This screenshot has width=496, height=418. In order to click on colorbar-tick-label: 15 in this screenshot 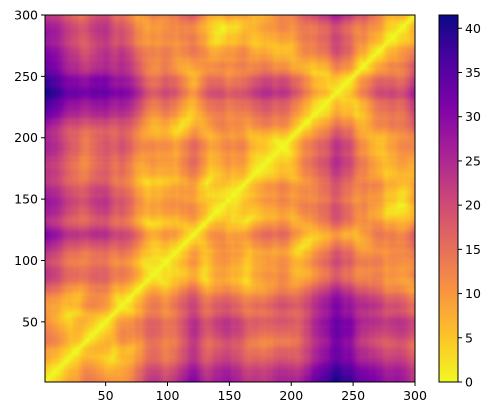, I will do `click(473, 249)`.